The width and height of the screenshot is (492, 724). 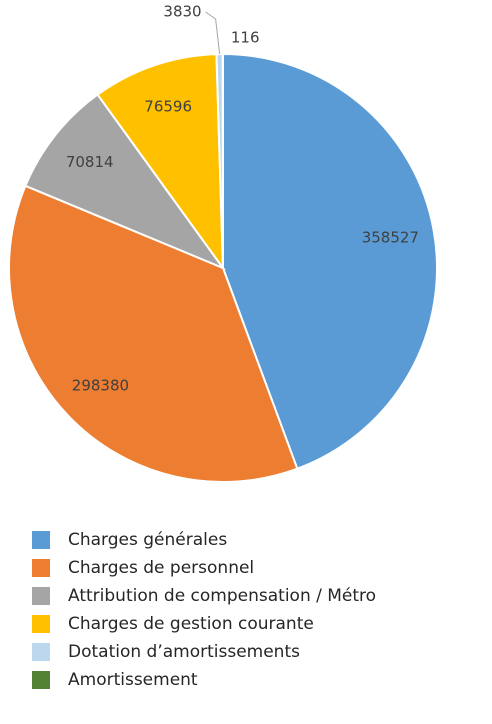 What do you see at coordinates (182, 12) in the screenshot?
I see `data-label: 3830` at bounding box center [182, 12].